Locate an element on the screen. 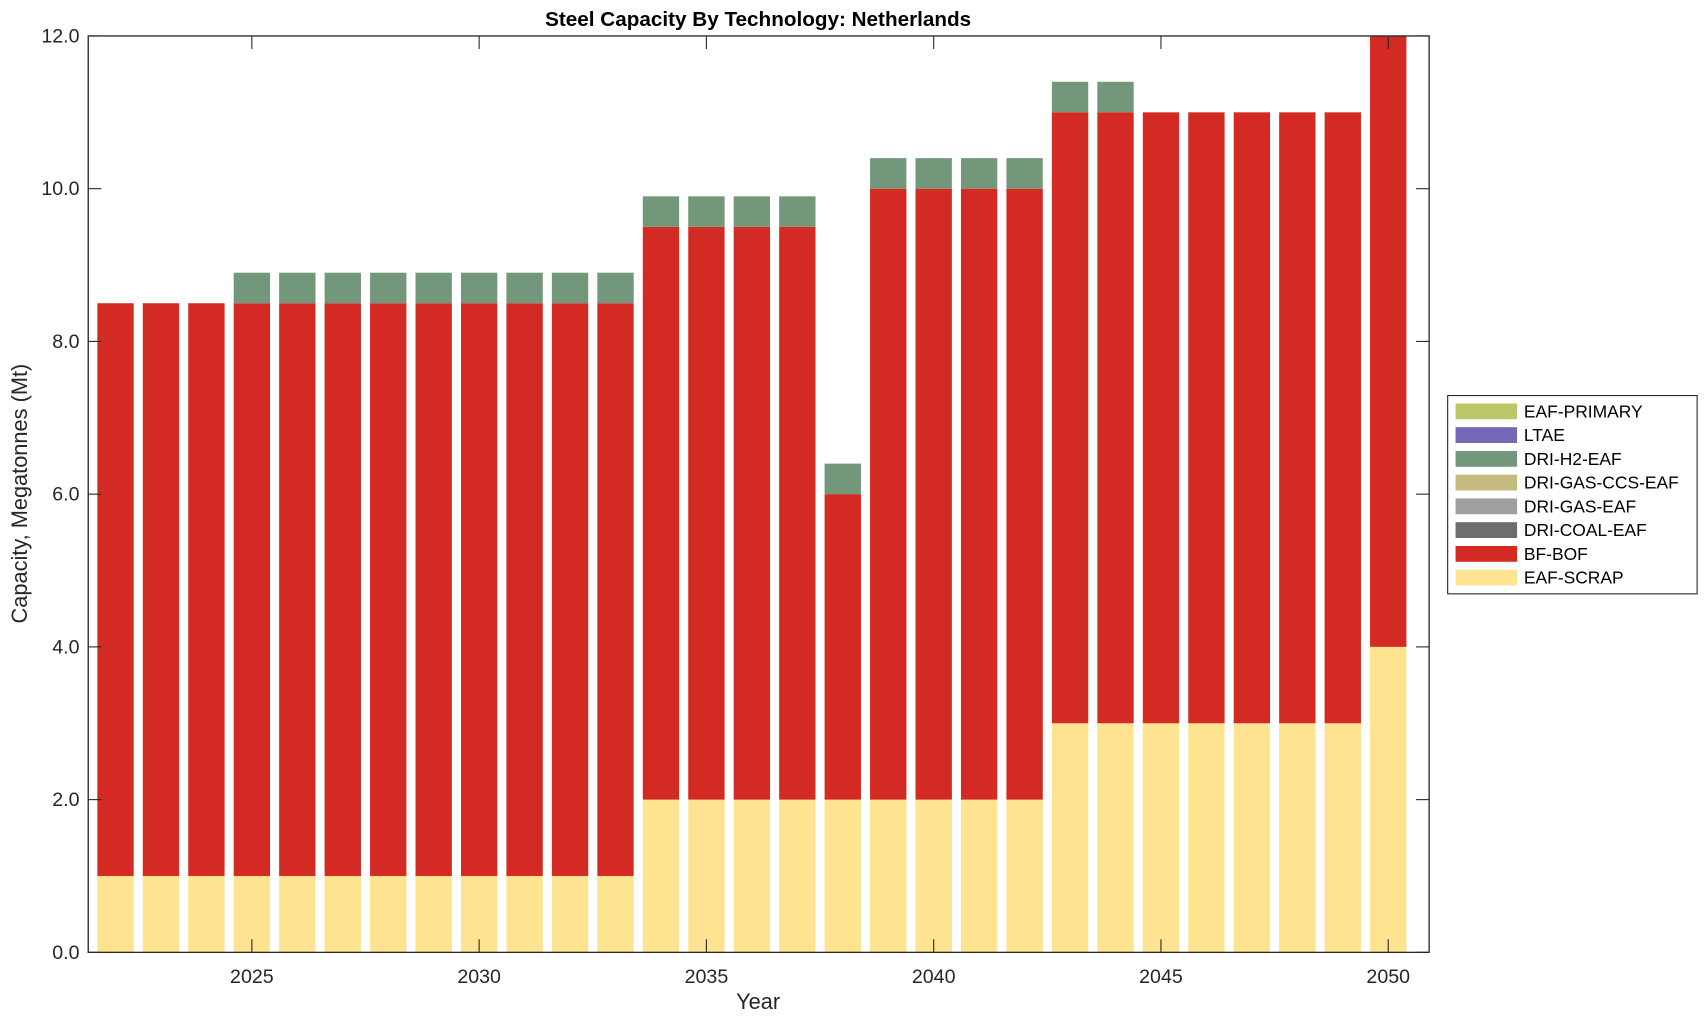 The image size is (1708, 1021). legend-swatch-ltae is located at coordinates (1486, 435).